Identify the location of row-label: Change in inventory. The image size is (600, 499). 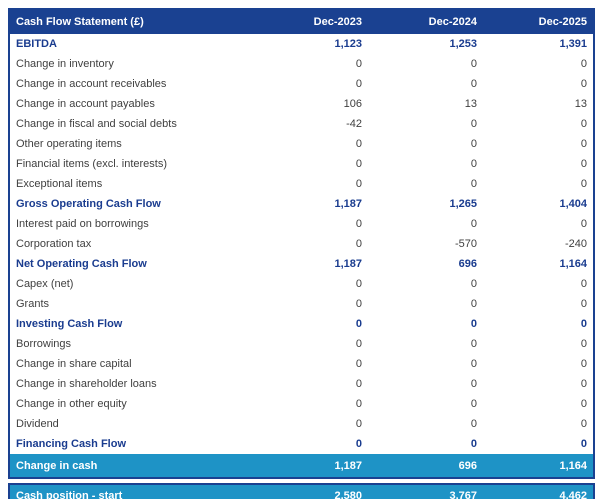
(131, 64).